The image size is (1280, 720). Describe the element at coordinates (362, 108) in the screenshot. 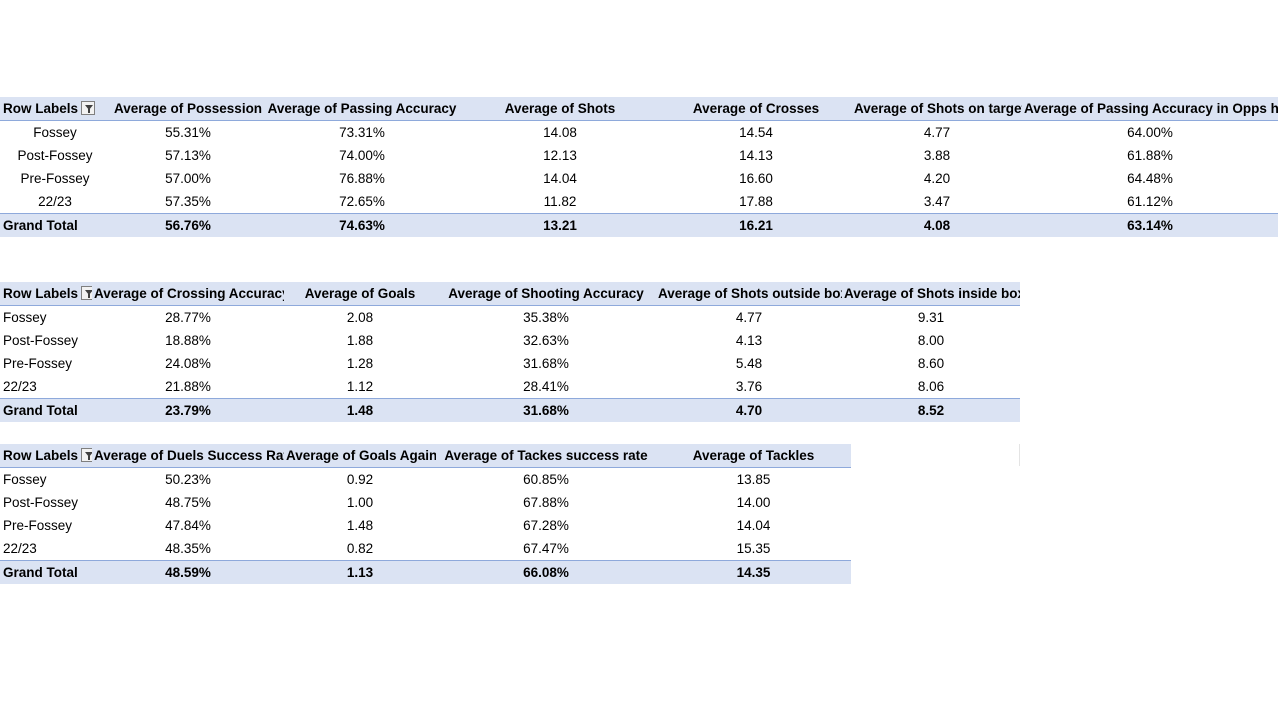

I see `column-header: Average of Passing Accuracy` at that location.